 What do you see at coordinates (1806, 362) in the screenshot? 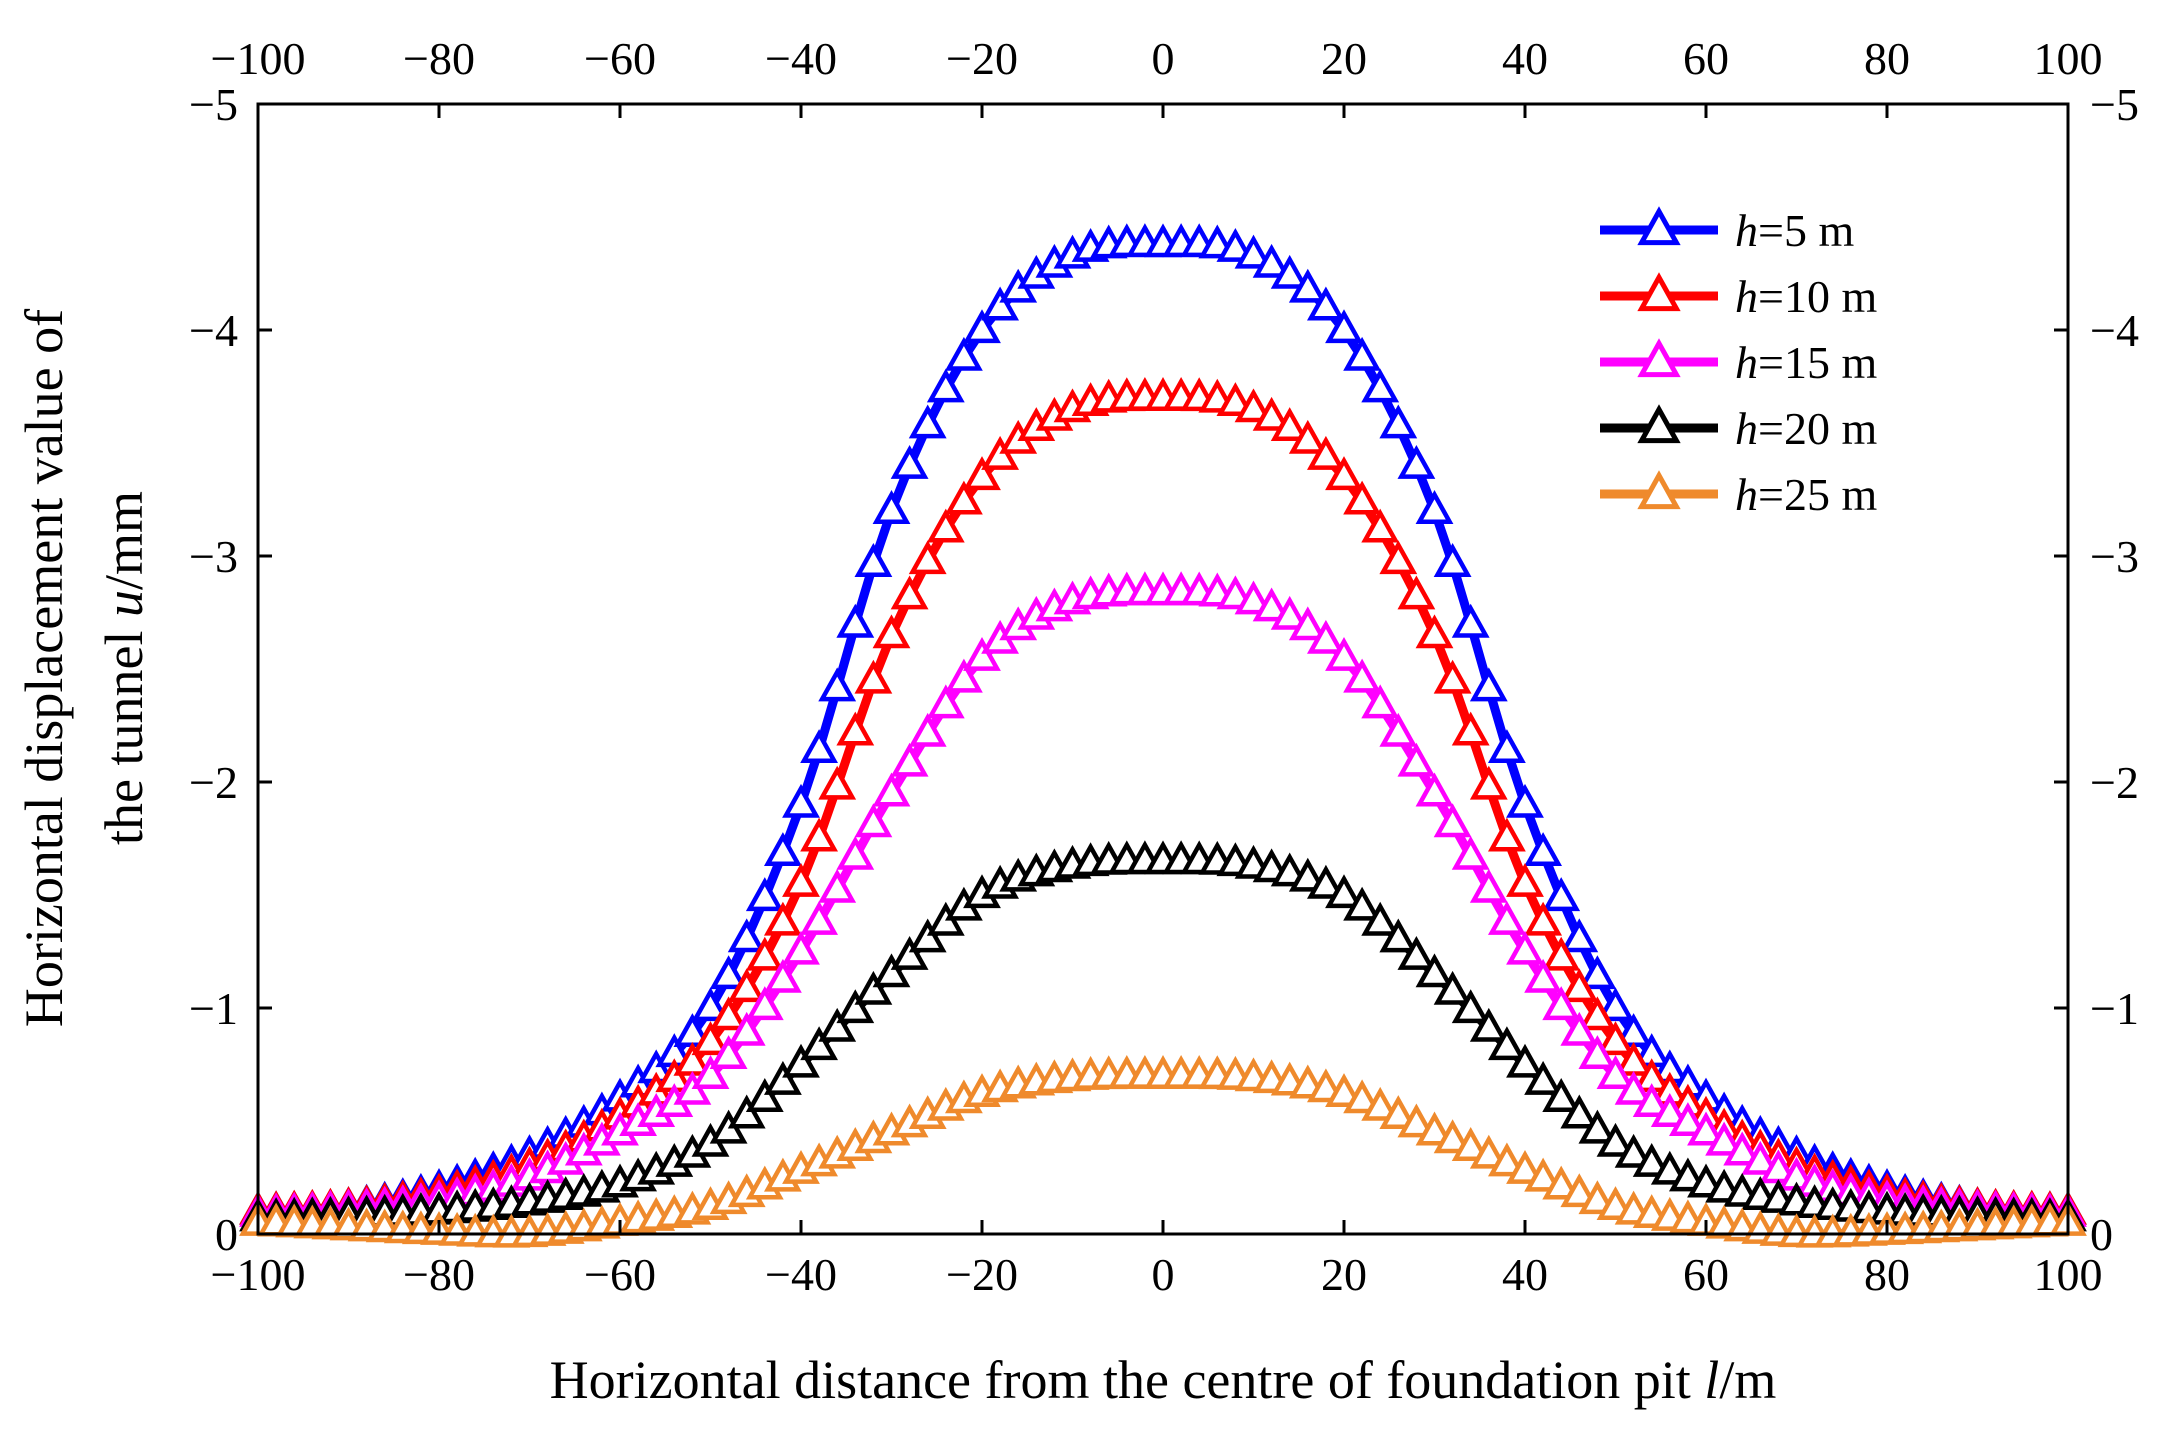
I see `legend-label: h=15 m` at bounding box center [1806, 362].